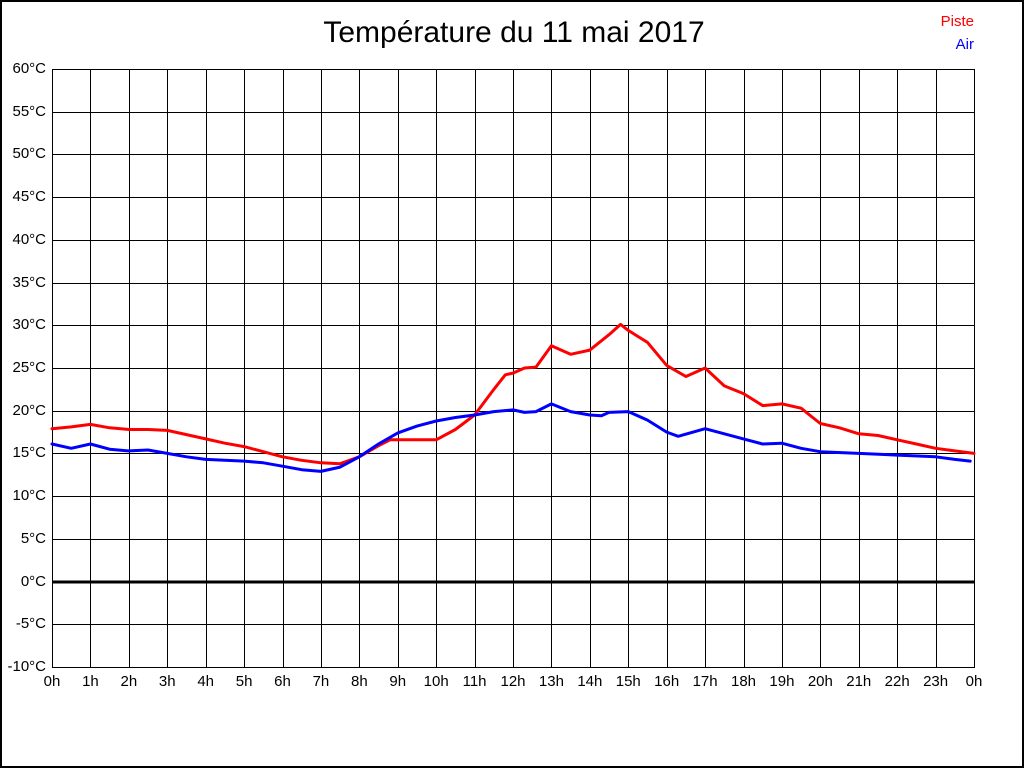 Image resolution: width=1024 pixels, height=768 pixels. What do you see at coordinates (859, 681) in the screenshot?
I see `x-axis-tick-label: 21h` at bounding box center [859, 681].